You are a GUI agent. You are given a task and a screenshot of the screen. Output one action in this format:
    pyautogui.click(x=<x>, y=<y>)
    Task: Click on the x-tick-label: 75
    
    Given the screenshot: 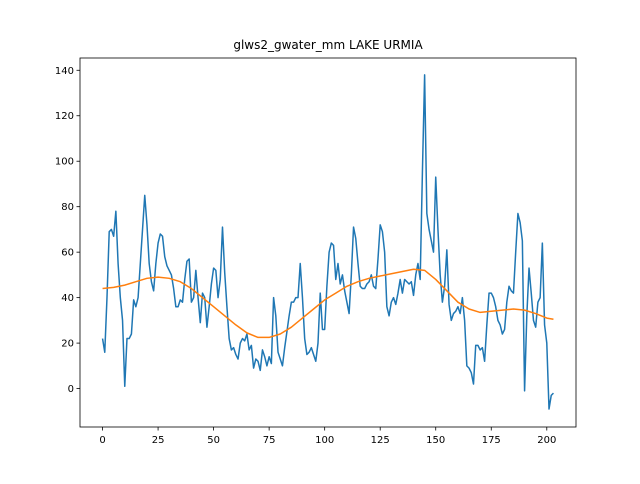 What is the action you would take?
    pyautogui.click(x=269, y=440)
    